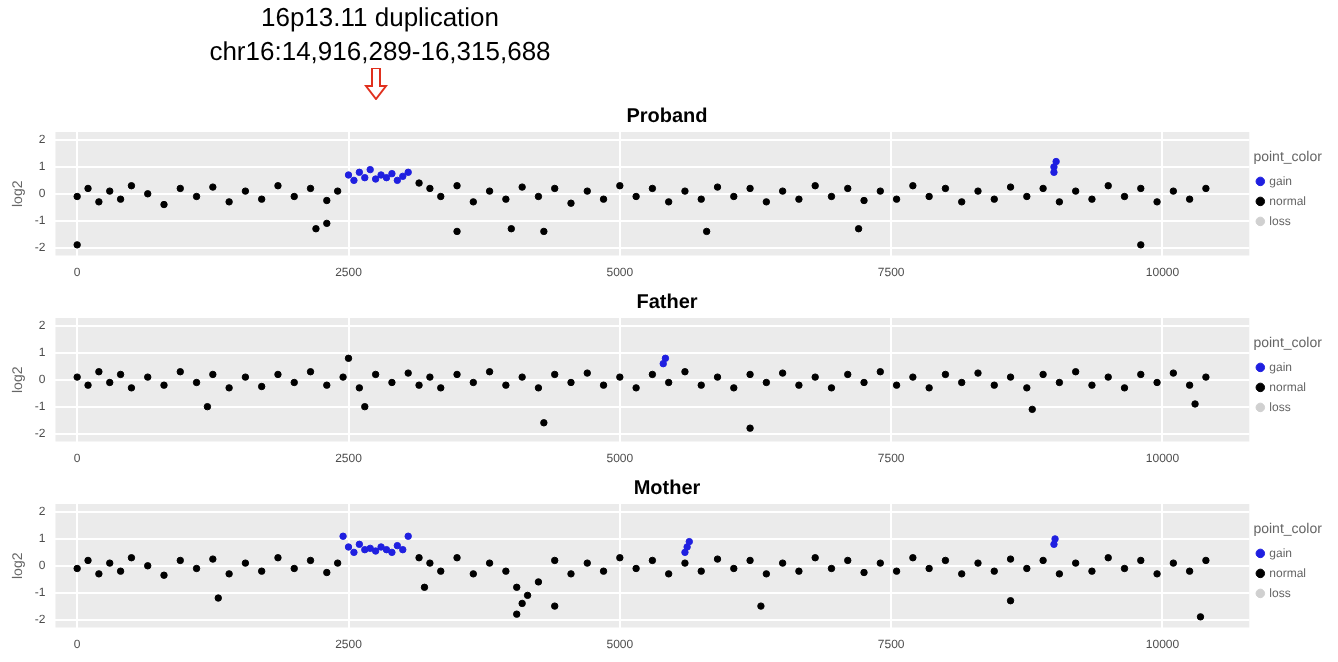 This screenshot has width=1338, height=662. I want to click on chart-title: Proband, so click(667, 116).